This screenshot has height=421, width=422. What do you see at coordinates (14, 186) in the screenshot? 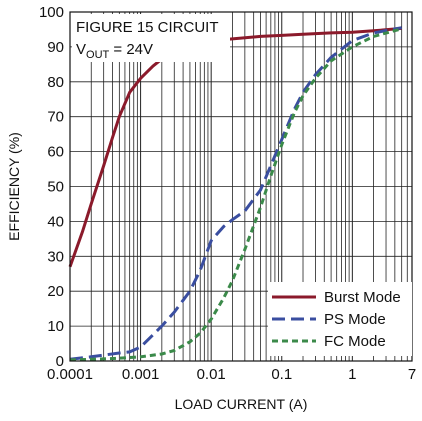
I see `y-axis-label: EFFICIENCY (%)` at bounding box center [14, 186].